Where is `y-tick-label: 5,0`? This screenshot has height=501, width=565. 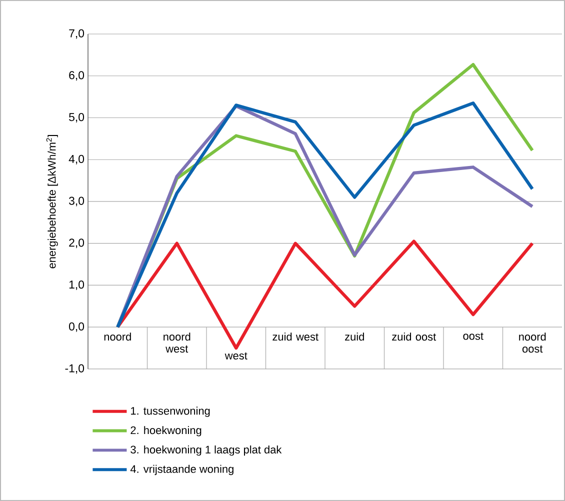
y-tick-label: 5,0 is located at coordinates (76, 117).